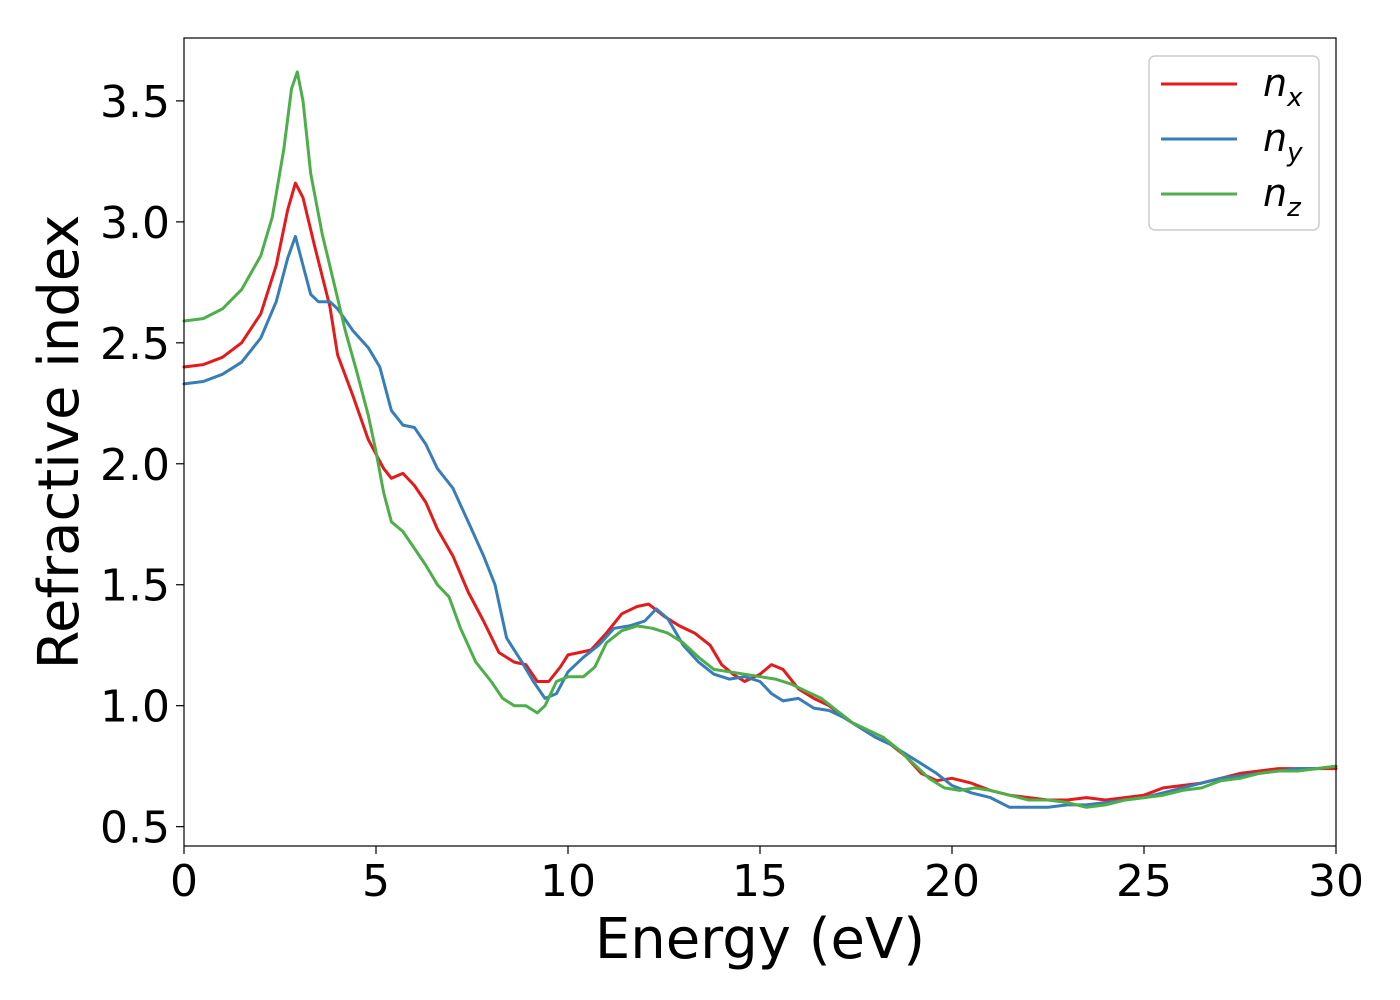  Describe the element at coordinates (135, 102) in the screenshot. I see `y-tick-label: 3.5` at that location.